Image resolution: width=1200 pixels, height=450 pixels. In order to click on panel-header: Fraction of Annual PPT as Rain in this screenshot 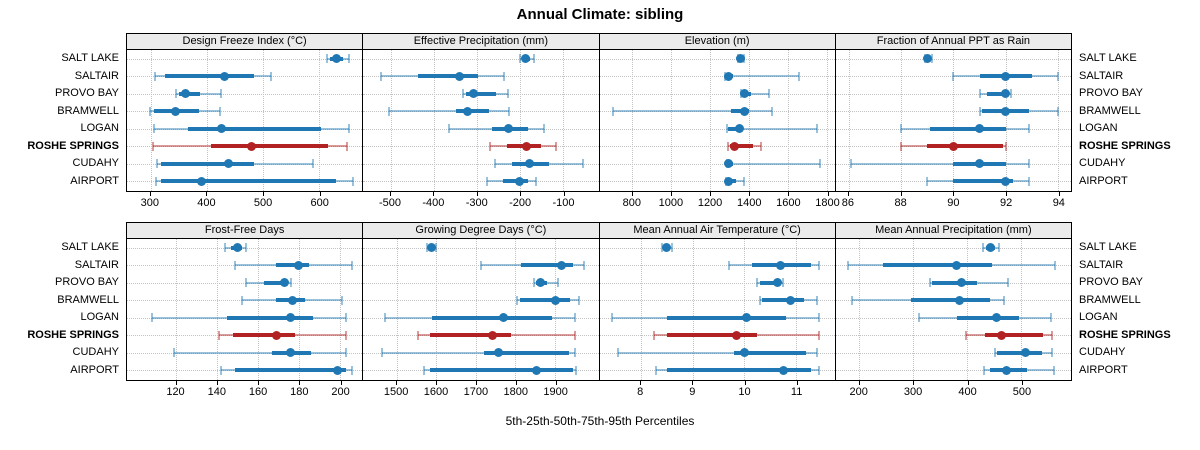, I will do `click(953, 41)`.